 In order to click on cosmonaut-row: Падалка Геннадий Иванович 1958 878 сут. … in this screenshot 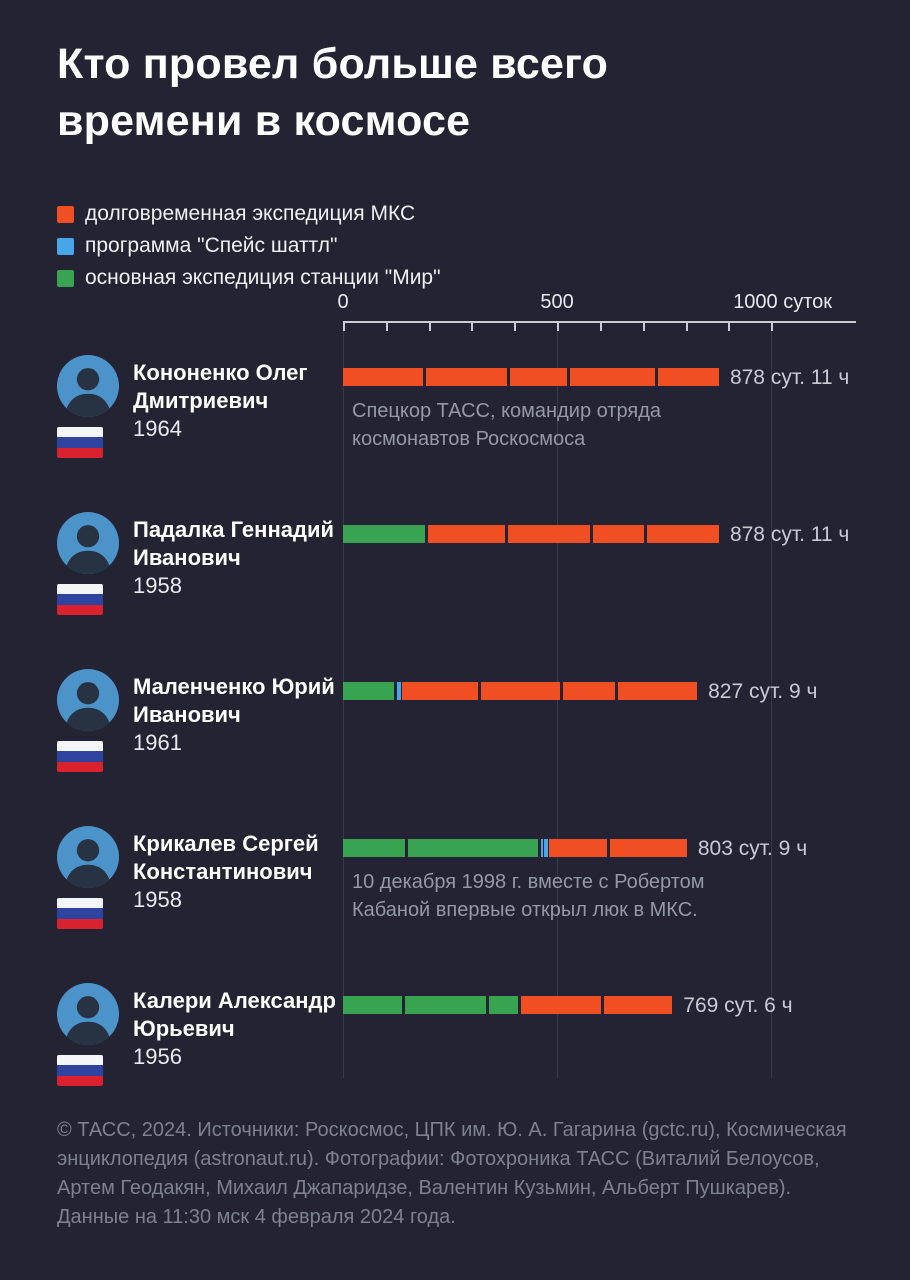, I will do `click(455, 590)`.